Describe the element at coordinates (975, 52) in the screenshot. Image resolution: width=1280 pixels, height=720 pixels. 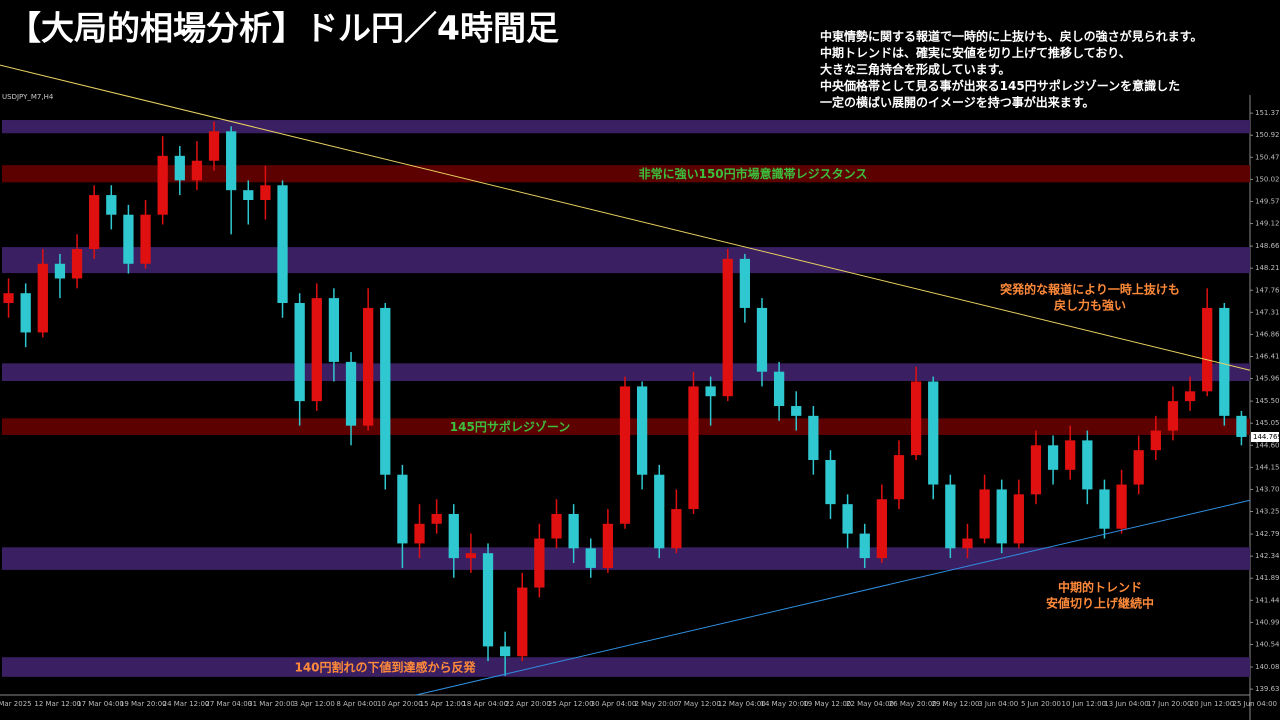
I see `commentary-line: 中期トレンドは、確実に安値を切り上げて推移しており、` at that location.